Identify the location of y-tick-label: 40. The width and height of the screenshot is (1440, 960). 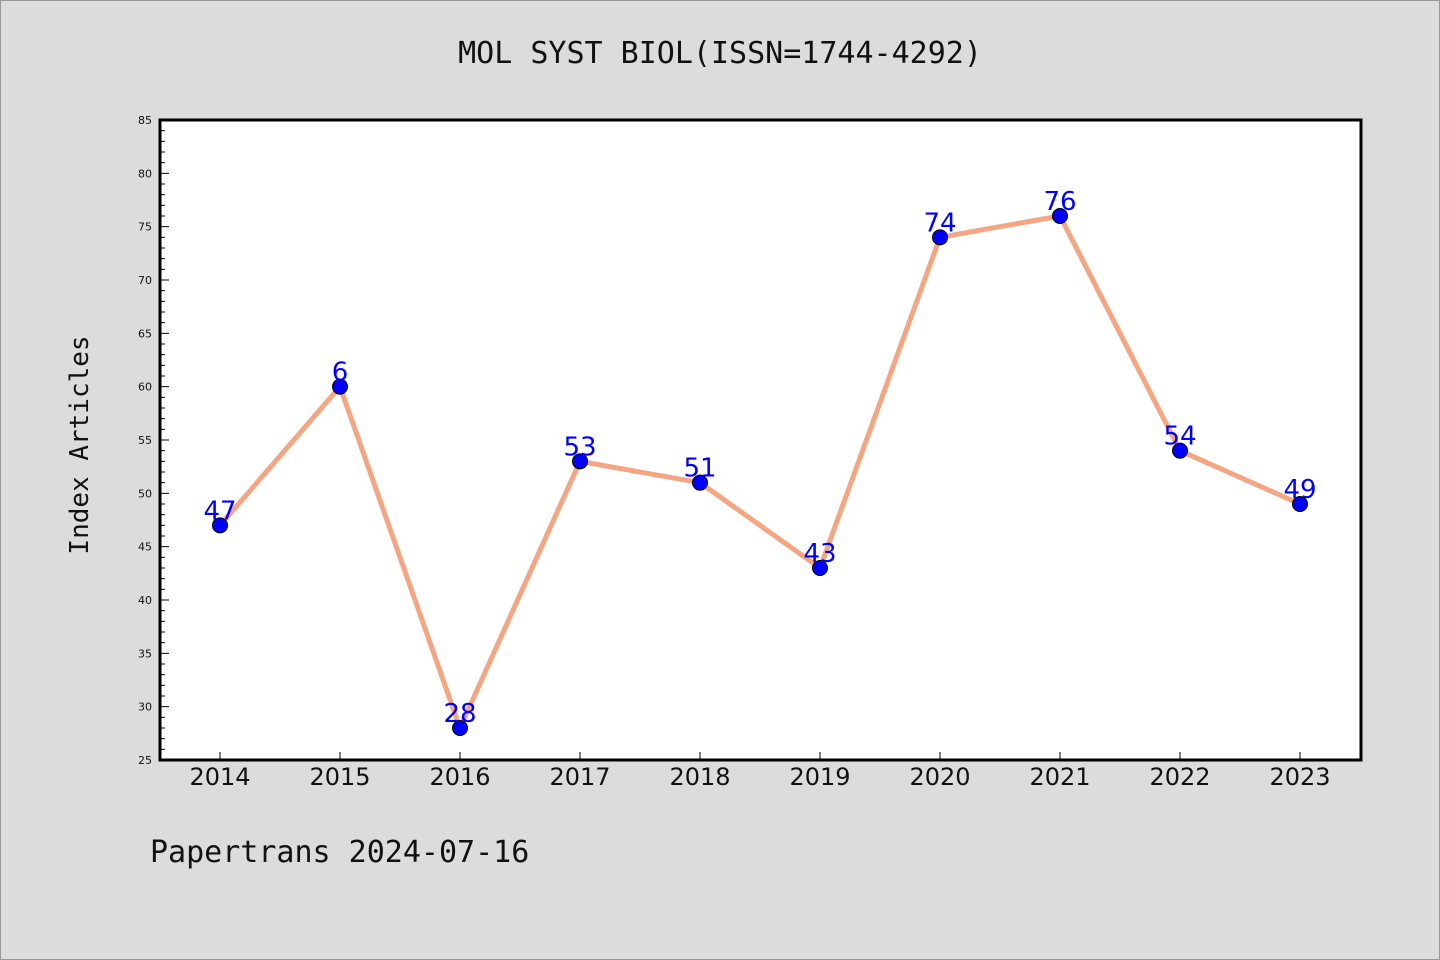
(145, 600).